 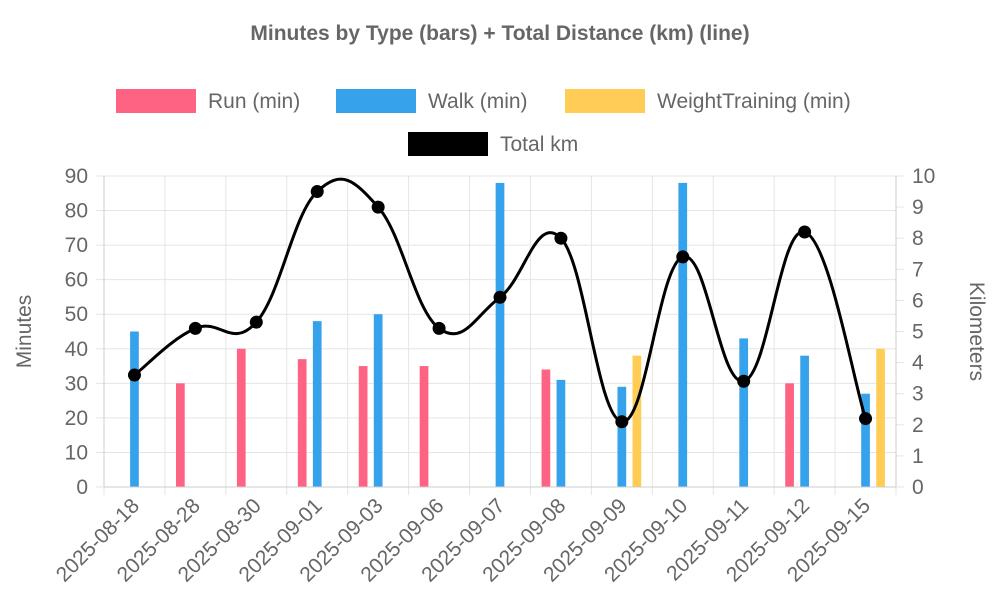 I want to click on legend-item: Total km, so click(x=493, y=144).